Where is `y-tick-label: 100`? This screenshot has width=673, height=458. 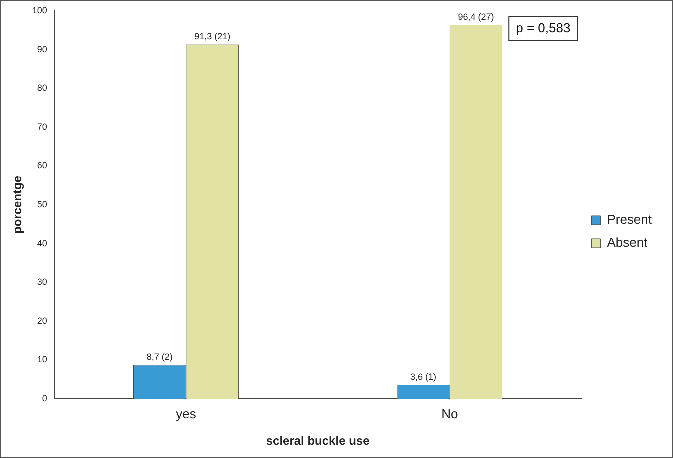 y-tick-label: 100 is located at coordinates (40, 10).